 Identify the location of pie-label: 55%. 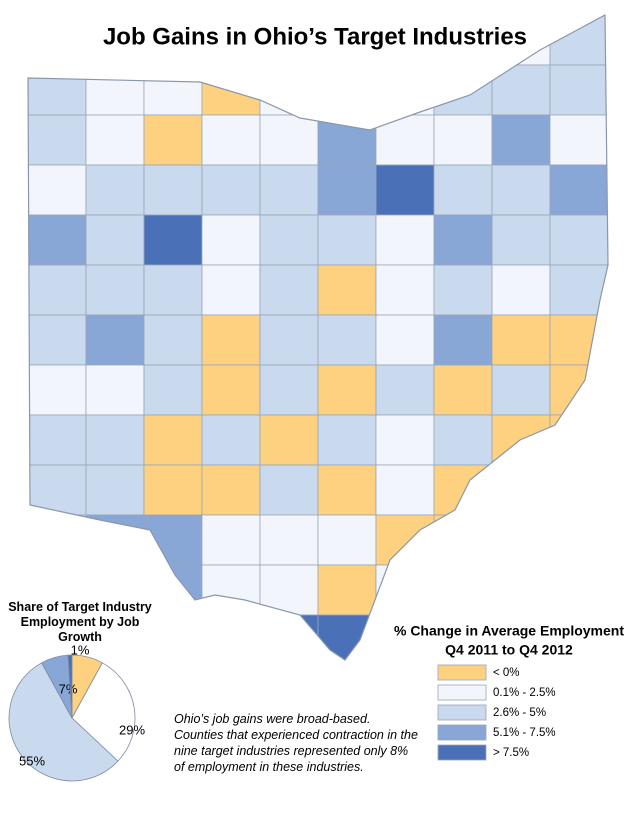
(32, 760).